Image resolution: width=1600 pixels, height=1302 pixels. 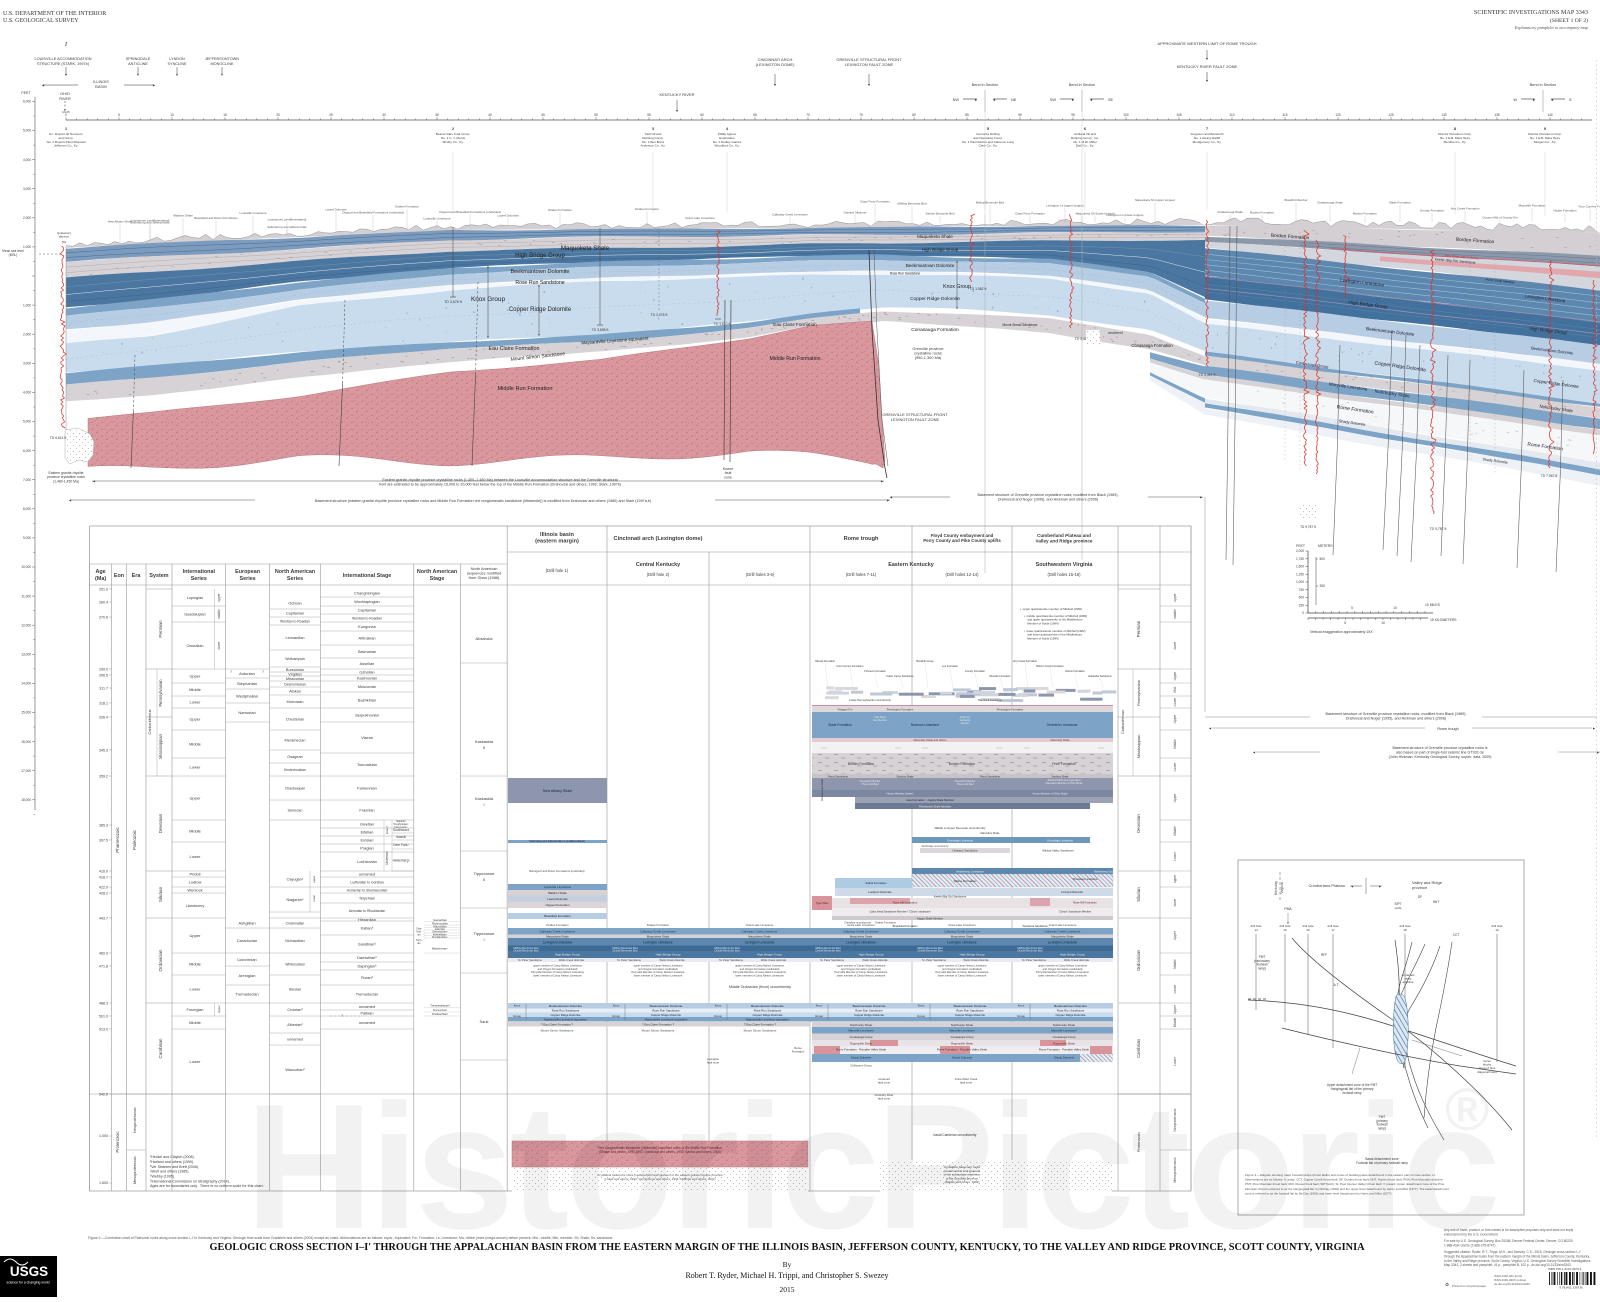 What do you see at coordinates (247, 696) in the screenshot?
I see `svg-text: Westphalian` at bounding box center [247, 696].